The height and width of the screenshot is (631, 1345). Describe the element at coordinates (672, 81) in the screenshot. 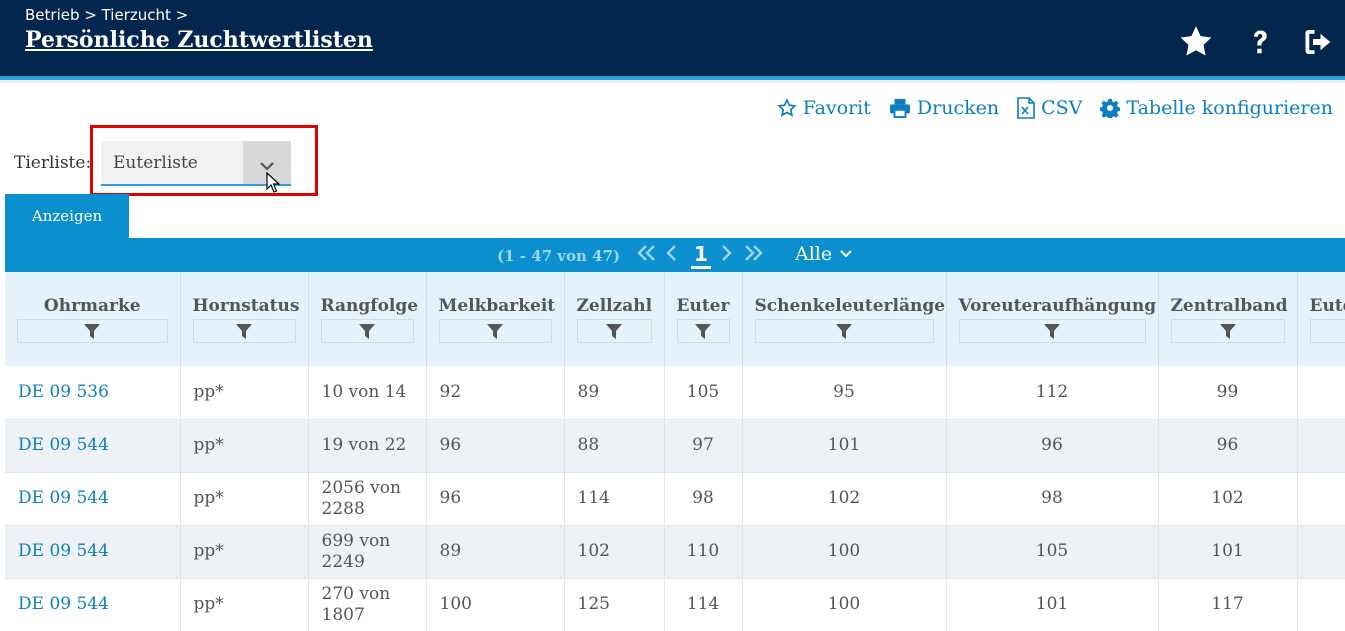

I see `header-divider` at that location.